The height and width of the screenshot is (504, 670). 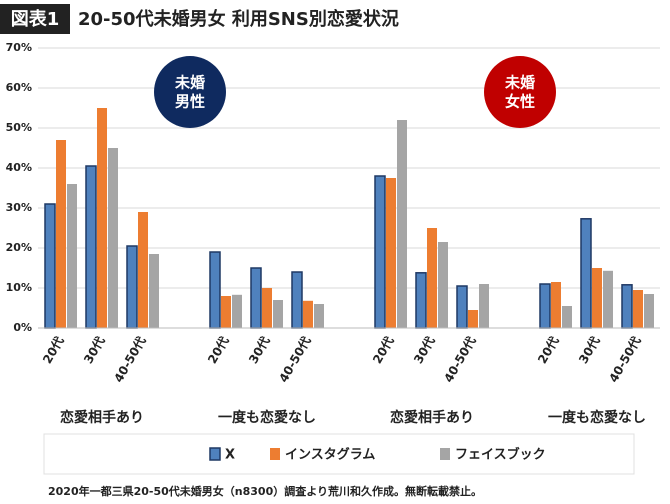 I want to click on y-tick-label: 10%, so click(x=19, y=287).